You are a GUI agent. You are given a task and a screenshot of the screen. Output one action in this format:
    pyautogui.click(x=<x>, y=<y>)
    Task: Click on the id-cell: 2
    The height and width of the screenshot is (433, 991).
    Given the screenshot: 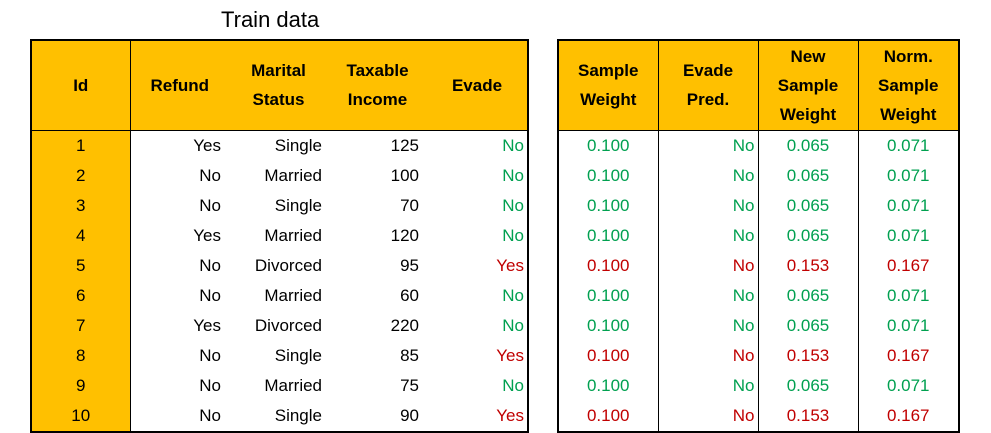 What is the action you would take?
    pyautogui.click(x=81, y=175)
    